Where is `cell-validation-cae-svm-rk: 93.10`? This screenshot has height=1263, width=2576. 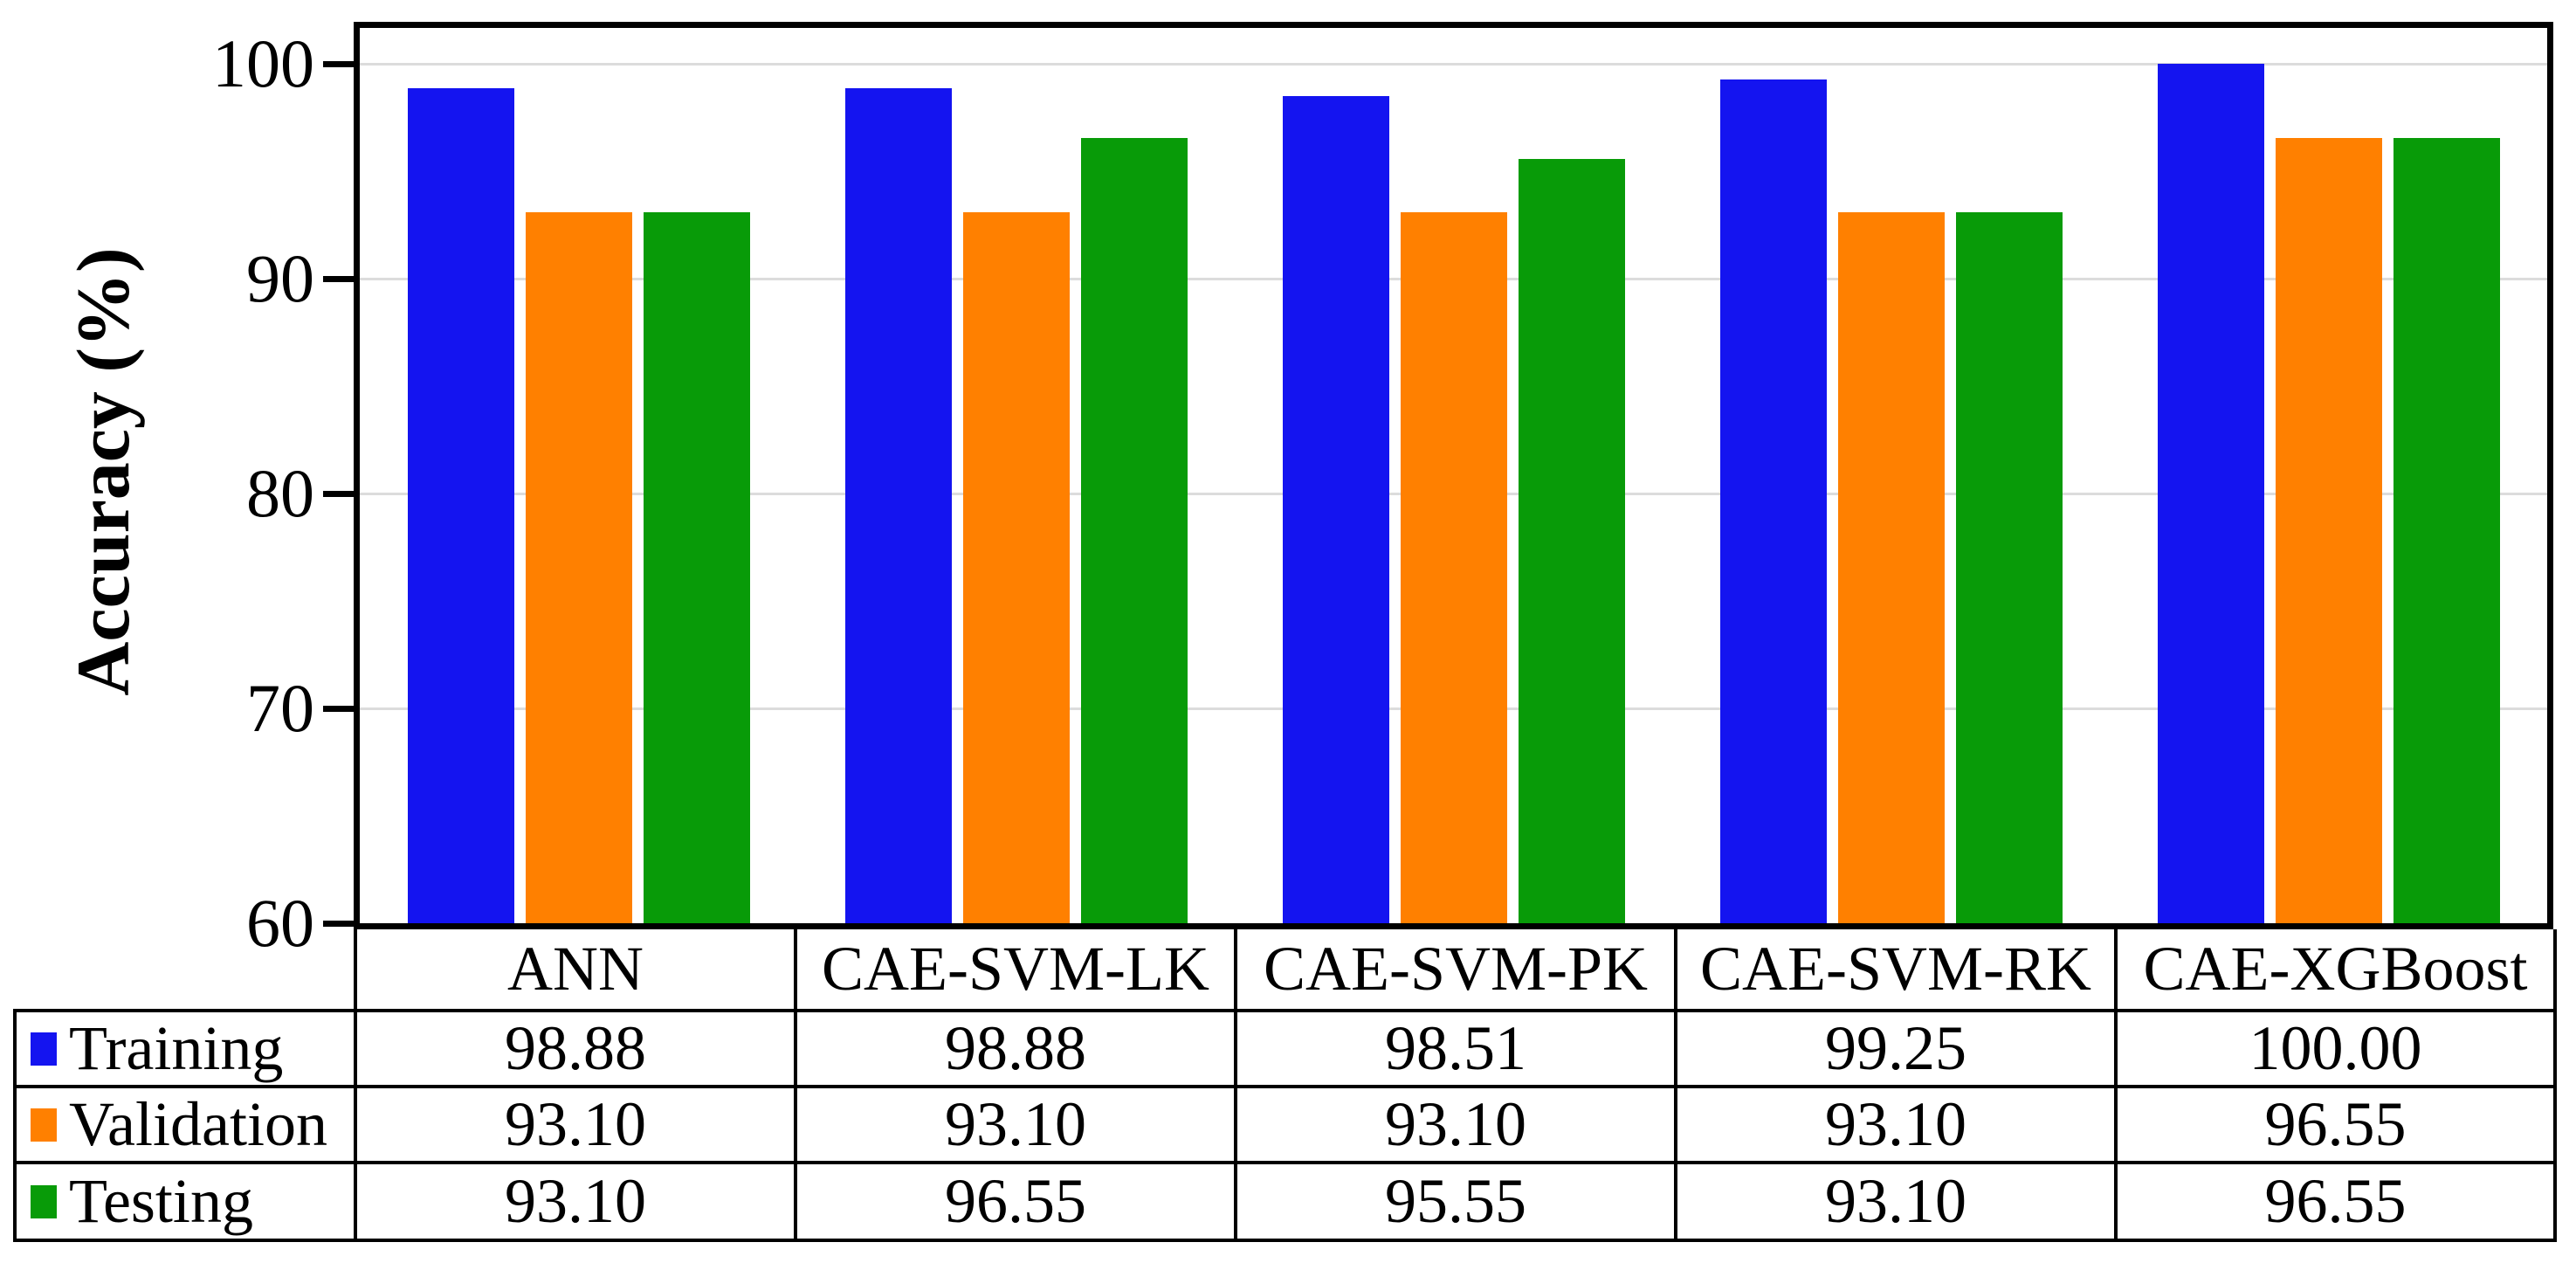 cell-validation-cae-svm-rk: 93.10 is located at coordinates (1896, 1124).